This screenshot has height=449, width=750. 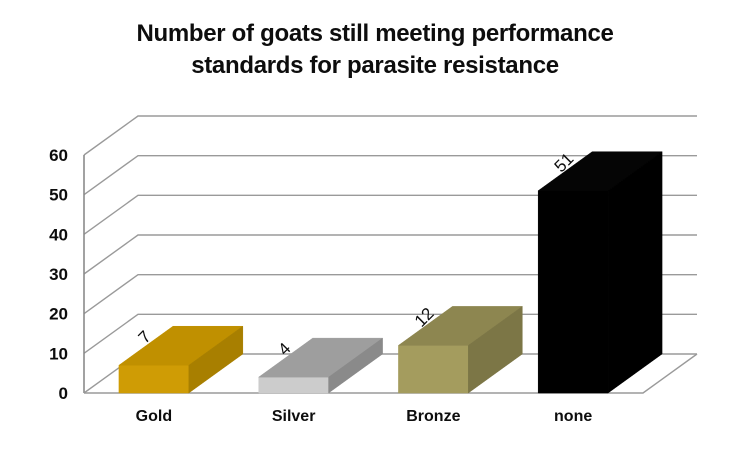 I want to click on y-axis-tick-label: 0, so click(x=63, y=393).